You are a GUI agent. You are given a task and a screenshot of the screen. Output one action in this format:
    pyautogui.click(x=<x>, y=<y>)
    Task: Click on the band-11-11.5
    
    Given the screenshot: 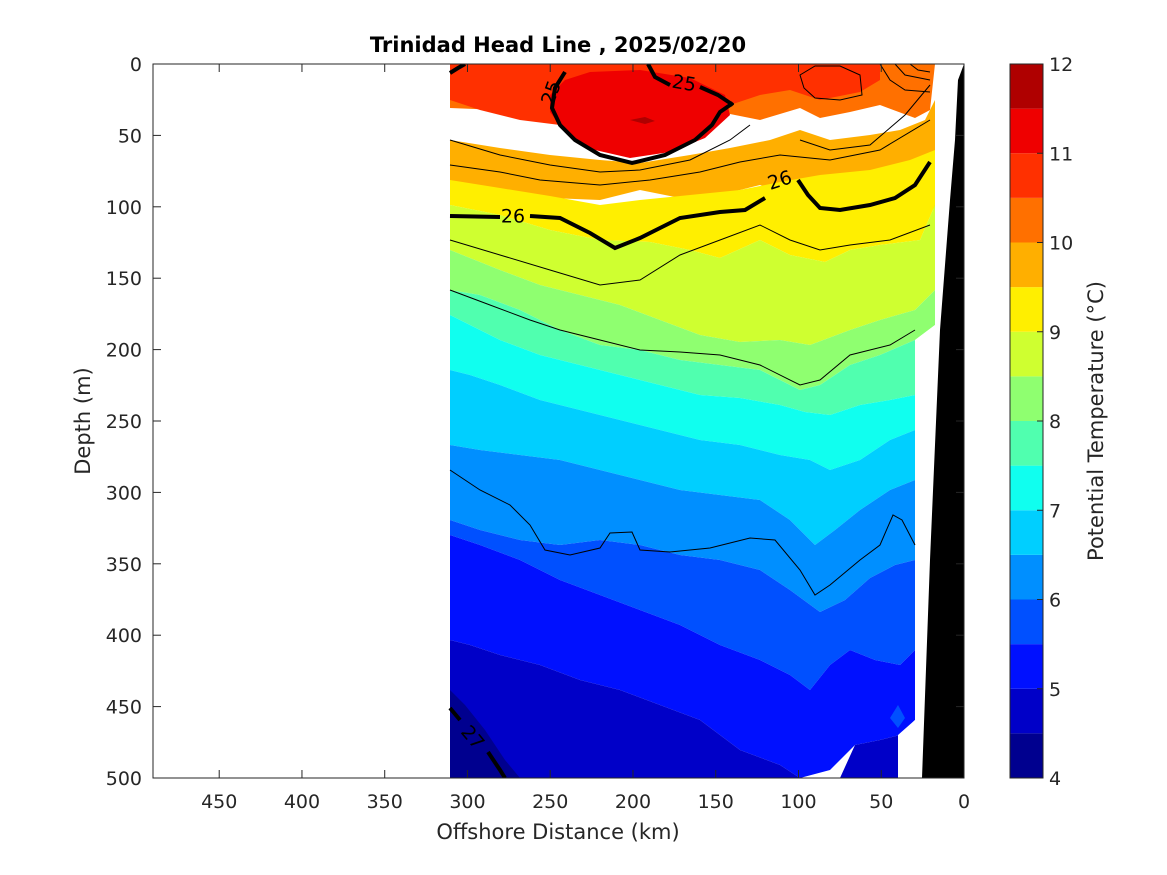 What is the action you would take?
    pyautogui.click(x=640, y=114)
    